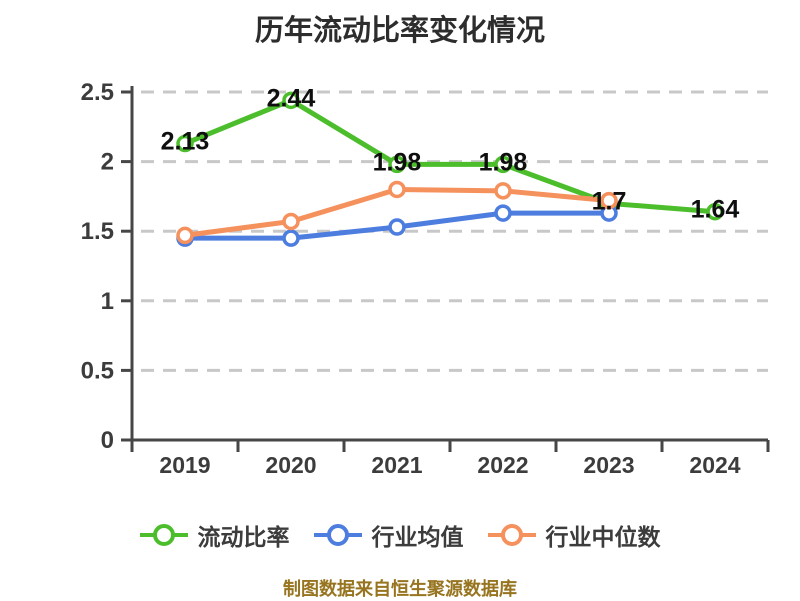 The width and height of the screenshot is (800, 601). I want to click on y-tick-label: 2.5, so click(97, 92).